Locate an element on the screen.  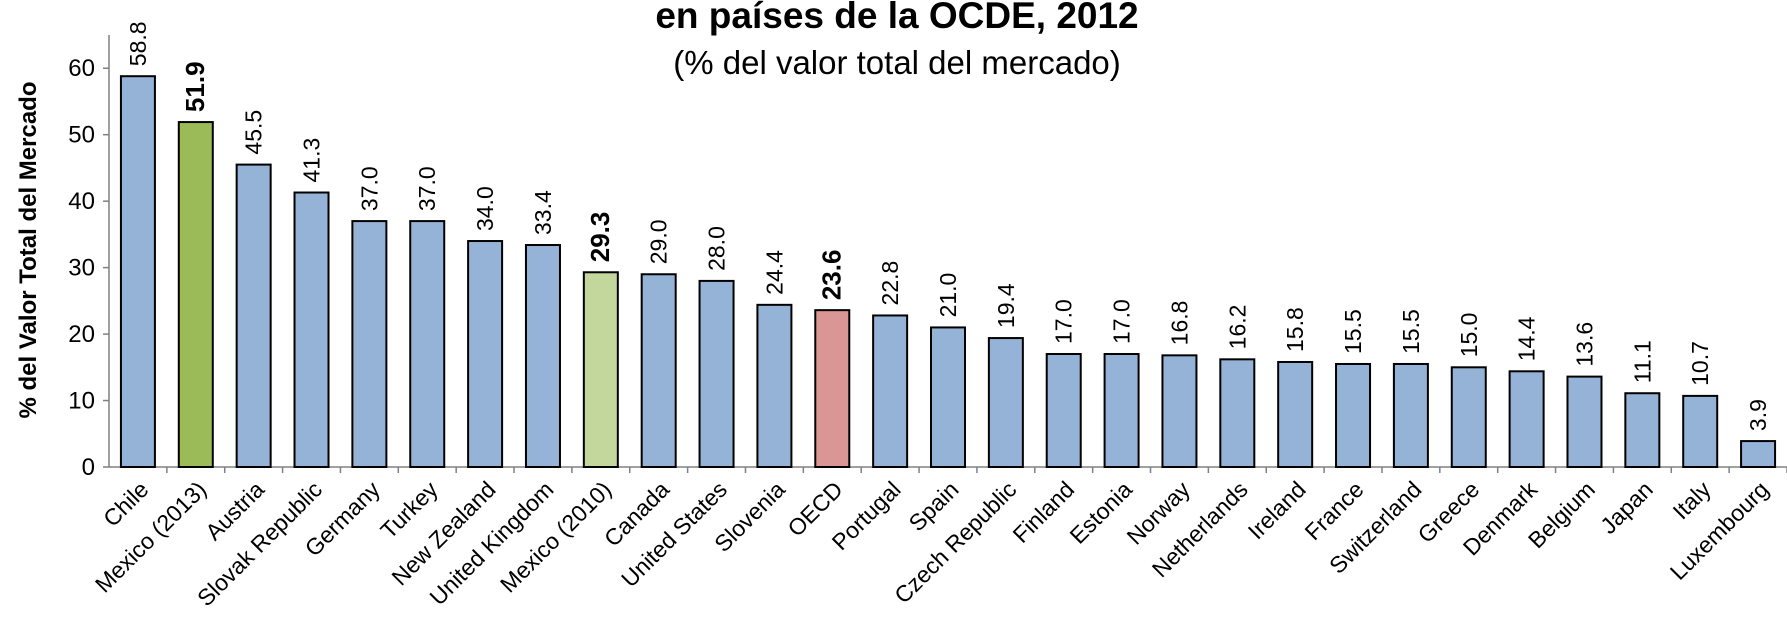
x-tick-label: Estonia is located at coordinates (1100, 512).